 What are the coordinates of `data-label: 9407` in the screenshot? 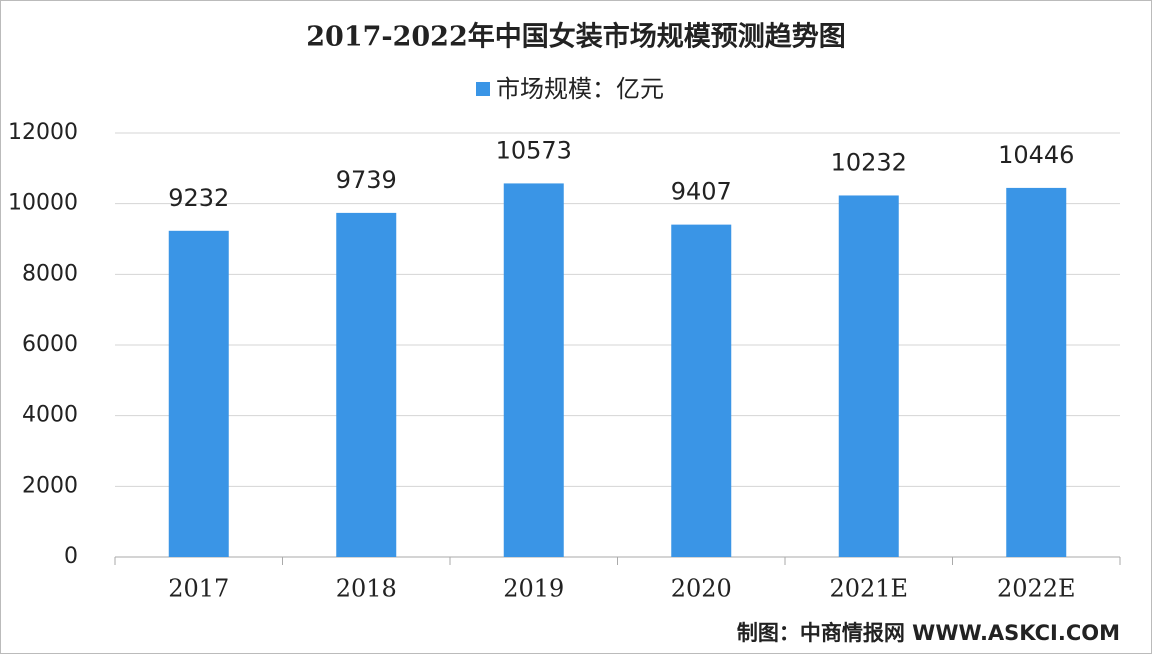 It's located at (701, 192).